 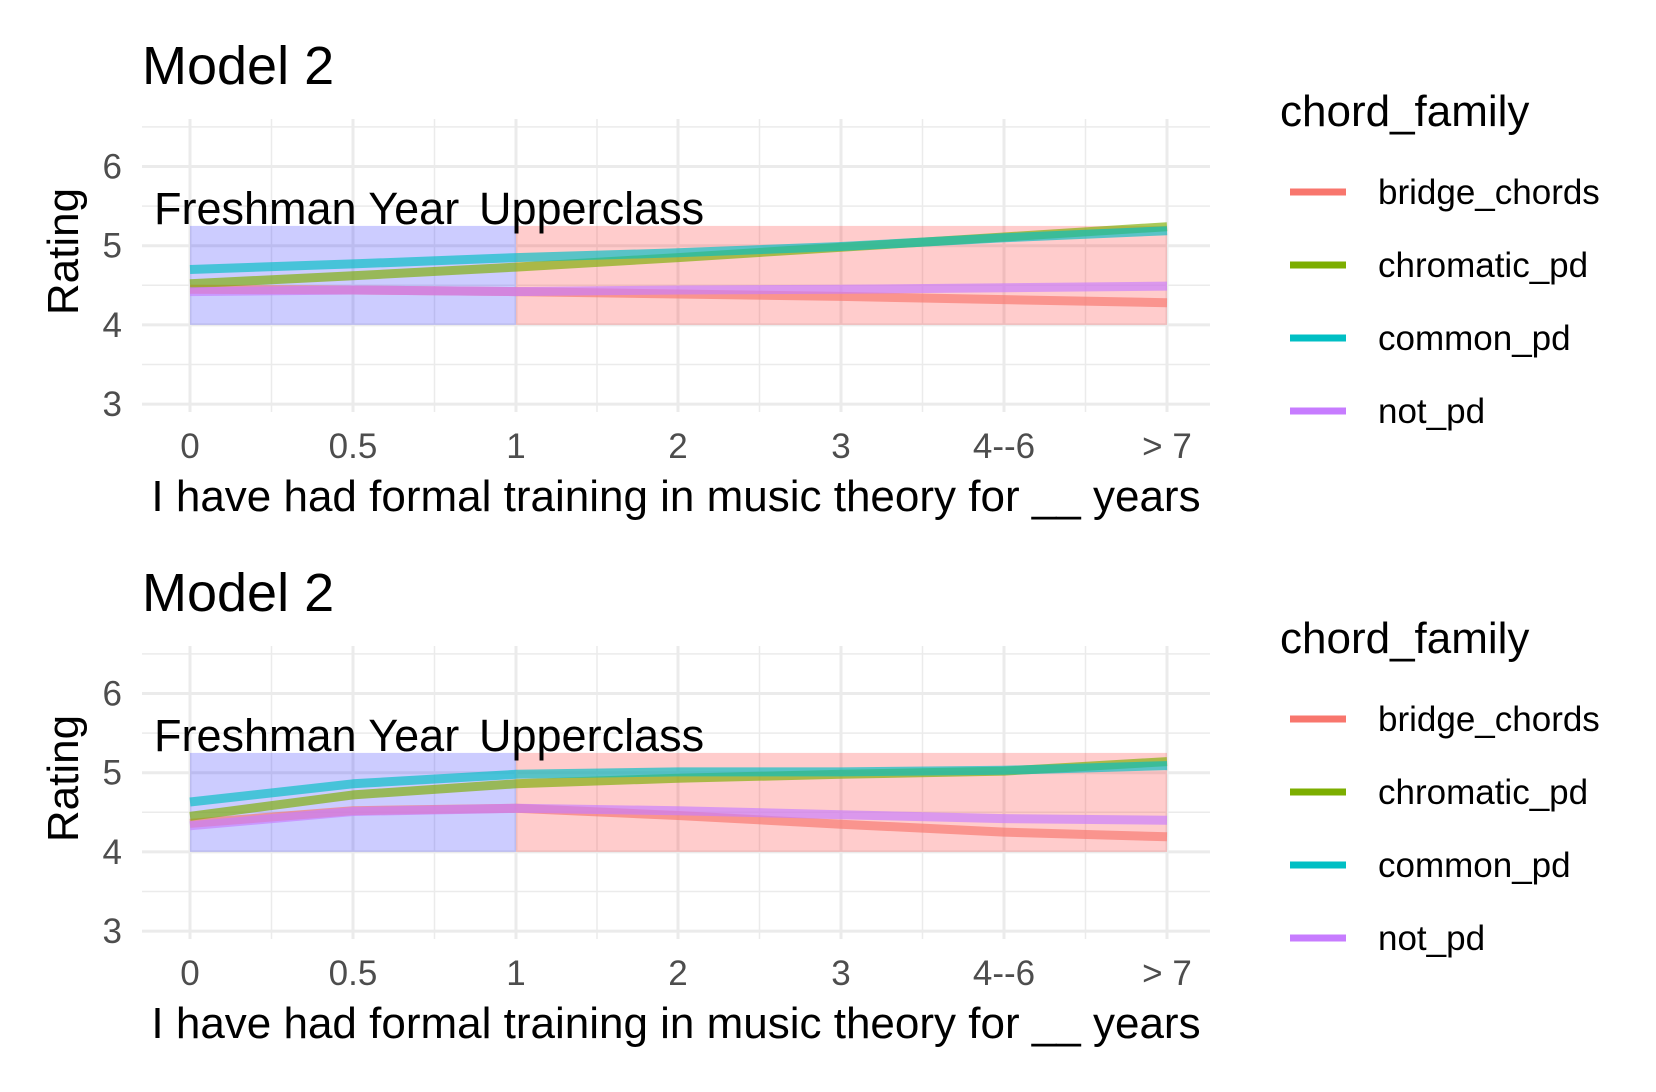 What do you see at coordinates (841, 275) in the screenshot?
I see `annotation-band-upperclass` at bounding box center [841, 275].